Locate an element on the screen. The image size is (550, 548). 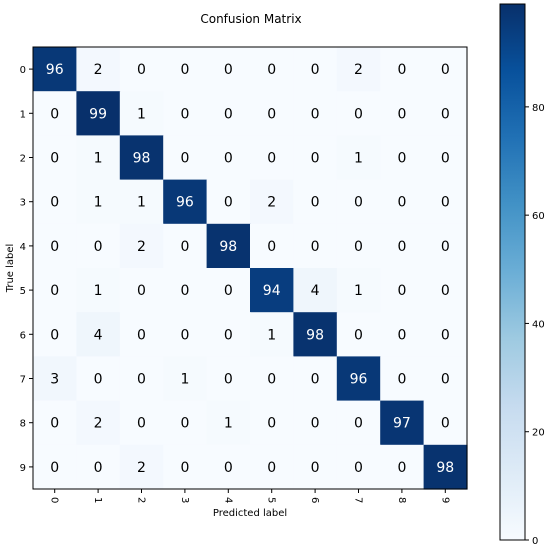
y-axis-label: True label is located at coordinates (10, 269).